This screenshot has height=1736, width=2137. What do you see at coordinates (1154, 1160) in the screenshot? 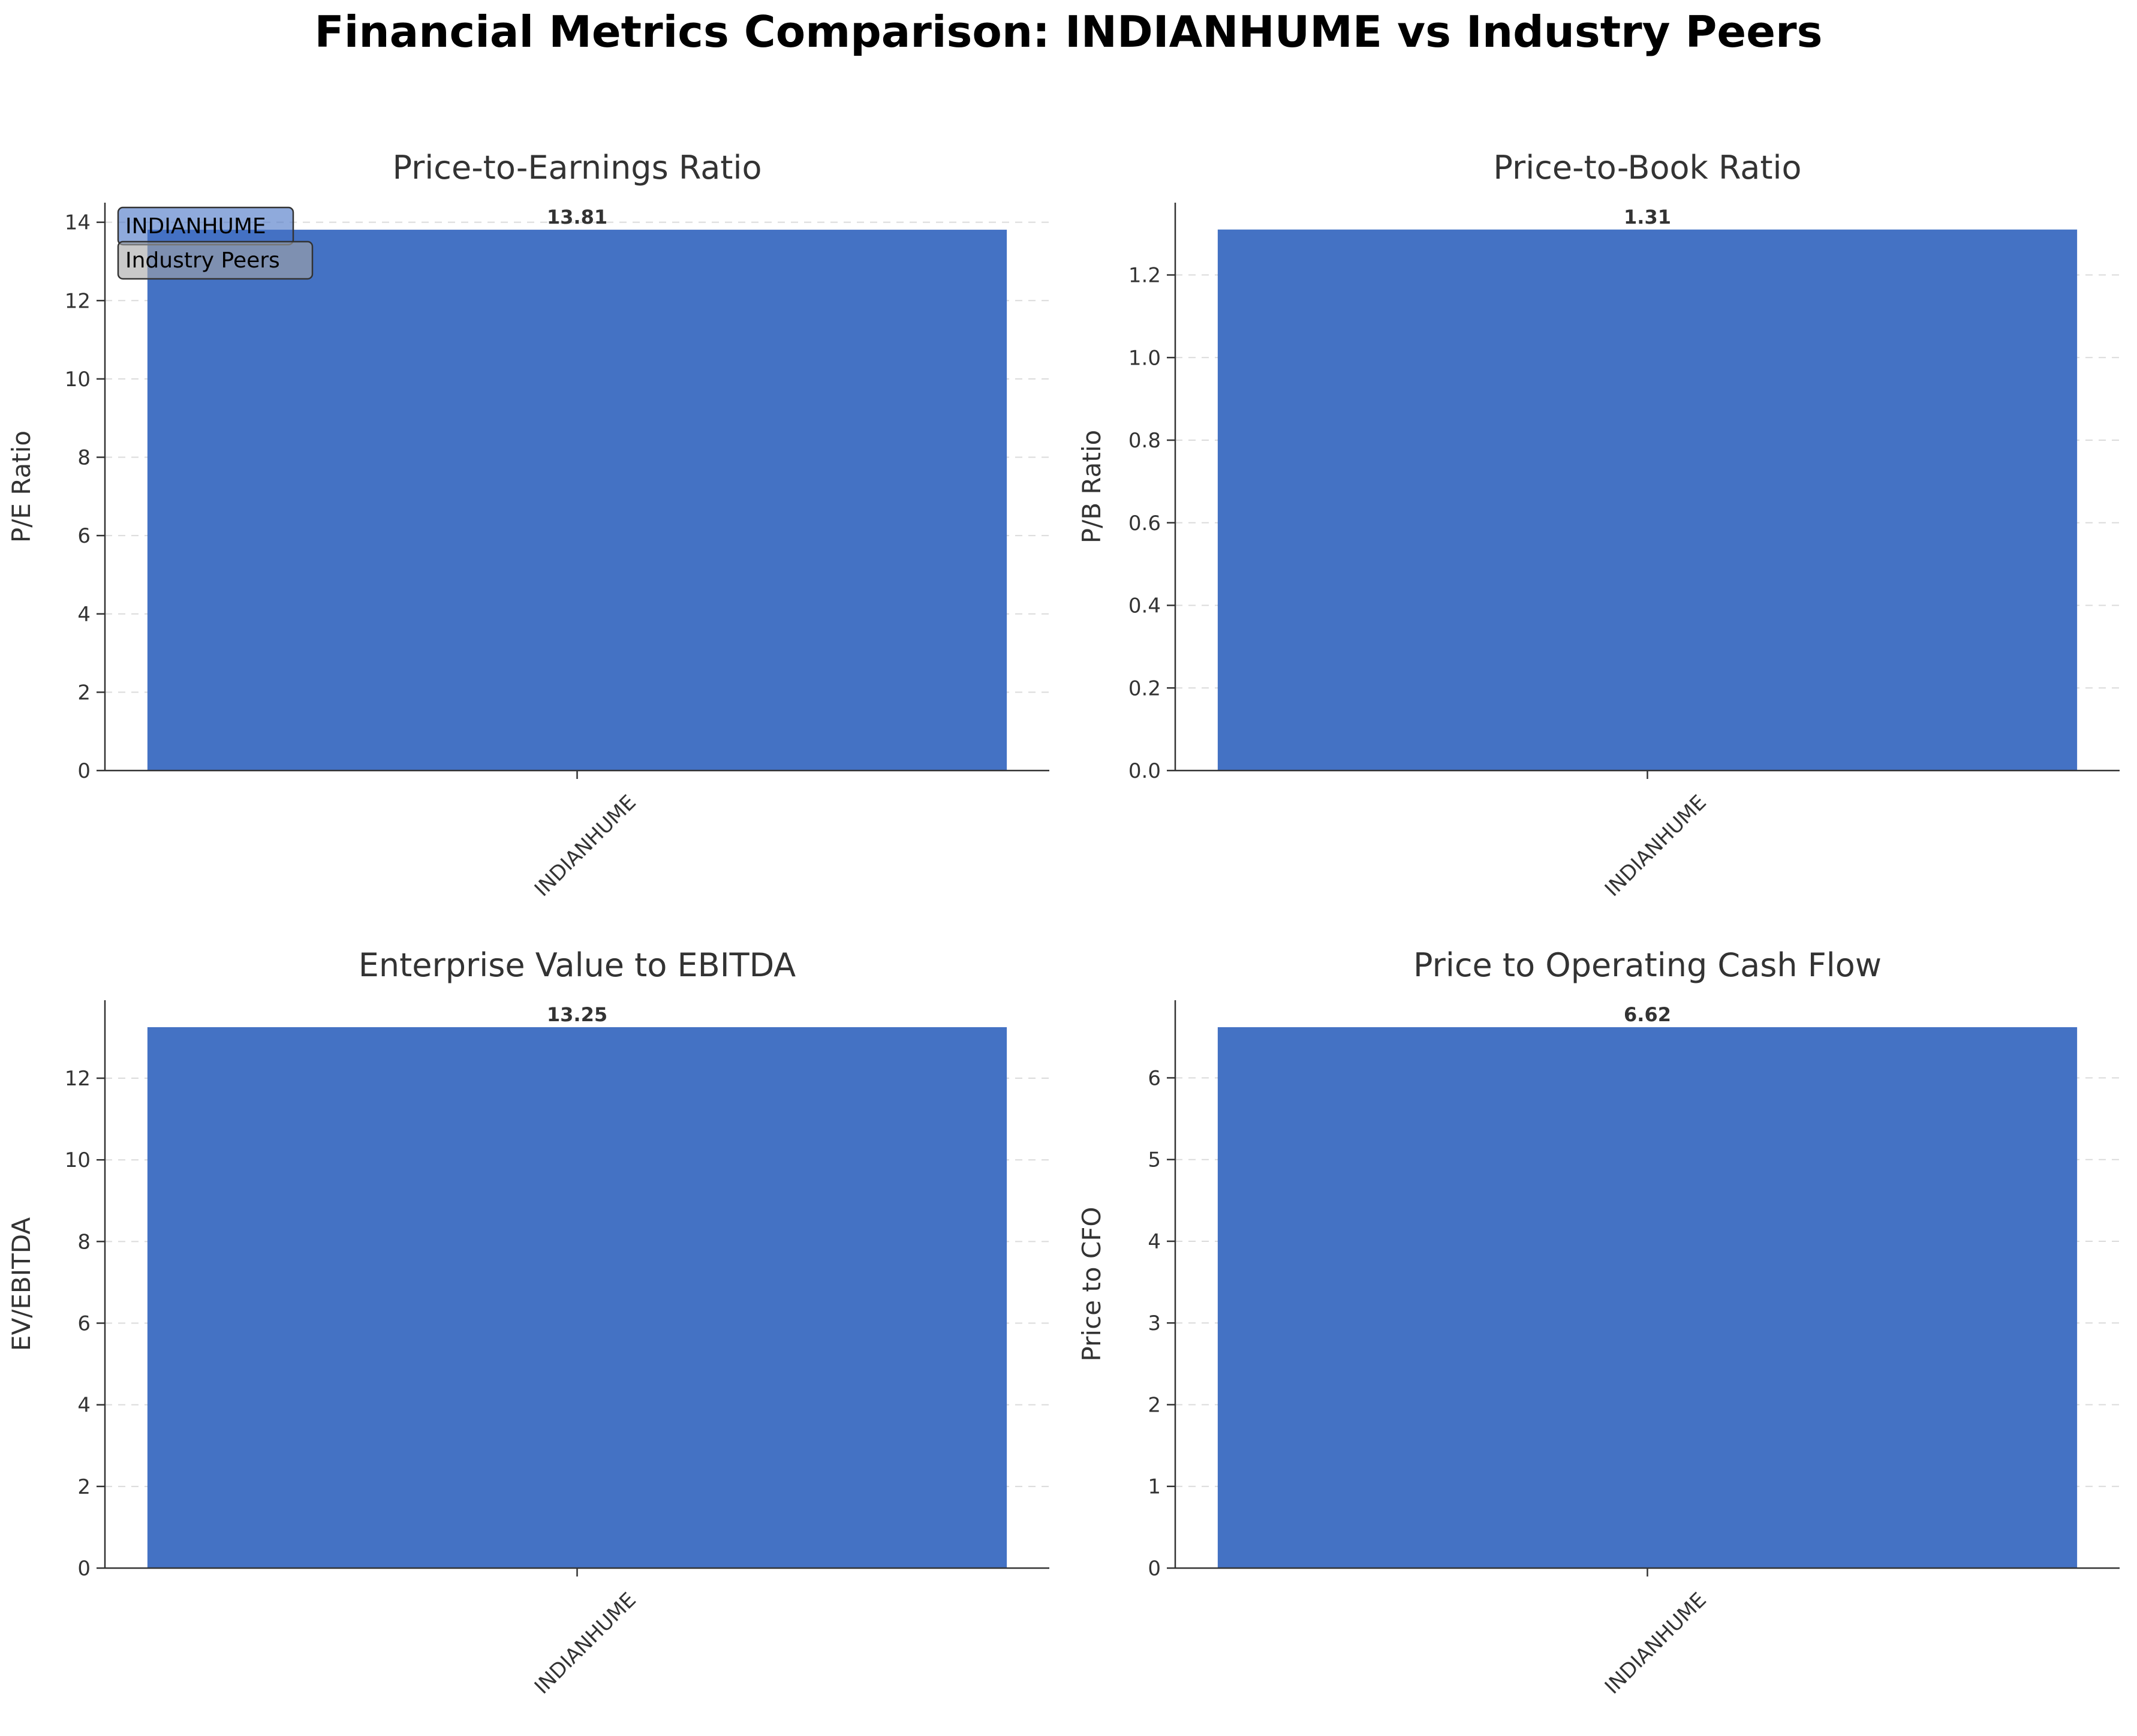
I see `y-tick-label: 5` at bounding box center [1154, 1160].